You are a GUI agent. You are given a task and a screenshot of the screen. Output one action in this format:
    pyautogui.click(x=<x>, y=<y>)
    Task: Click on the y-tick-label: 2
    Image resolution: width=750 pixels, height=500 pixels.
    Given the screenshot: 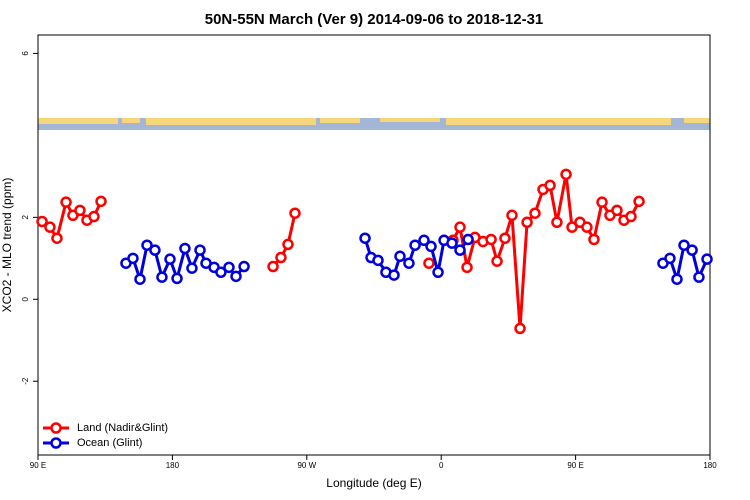 What is the action you would take?
    pyautogui.click(x=25, y=217)
    